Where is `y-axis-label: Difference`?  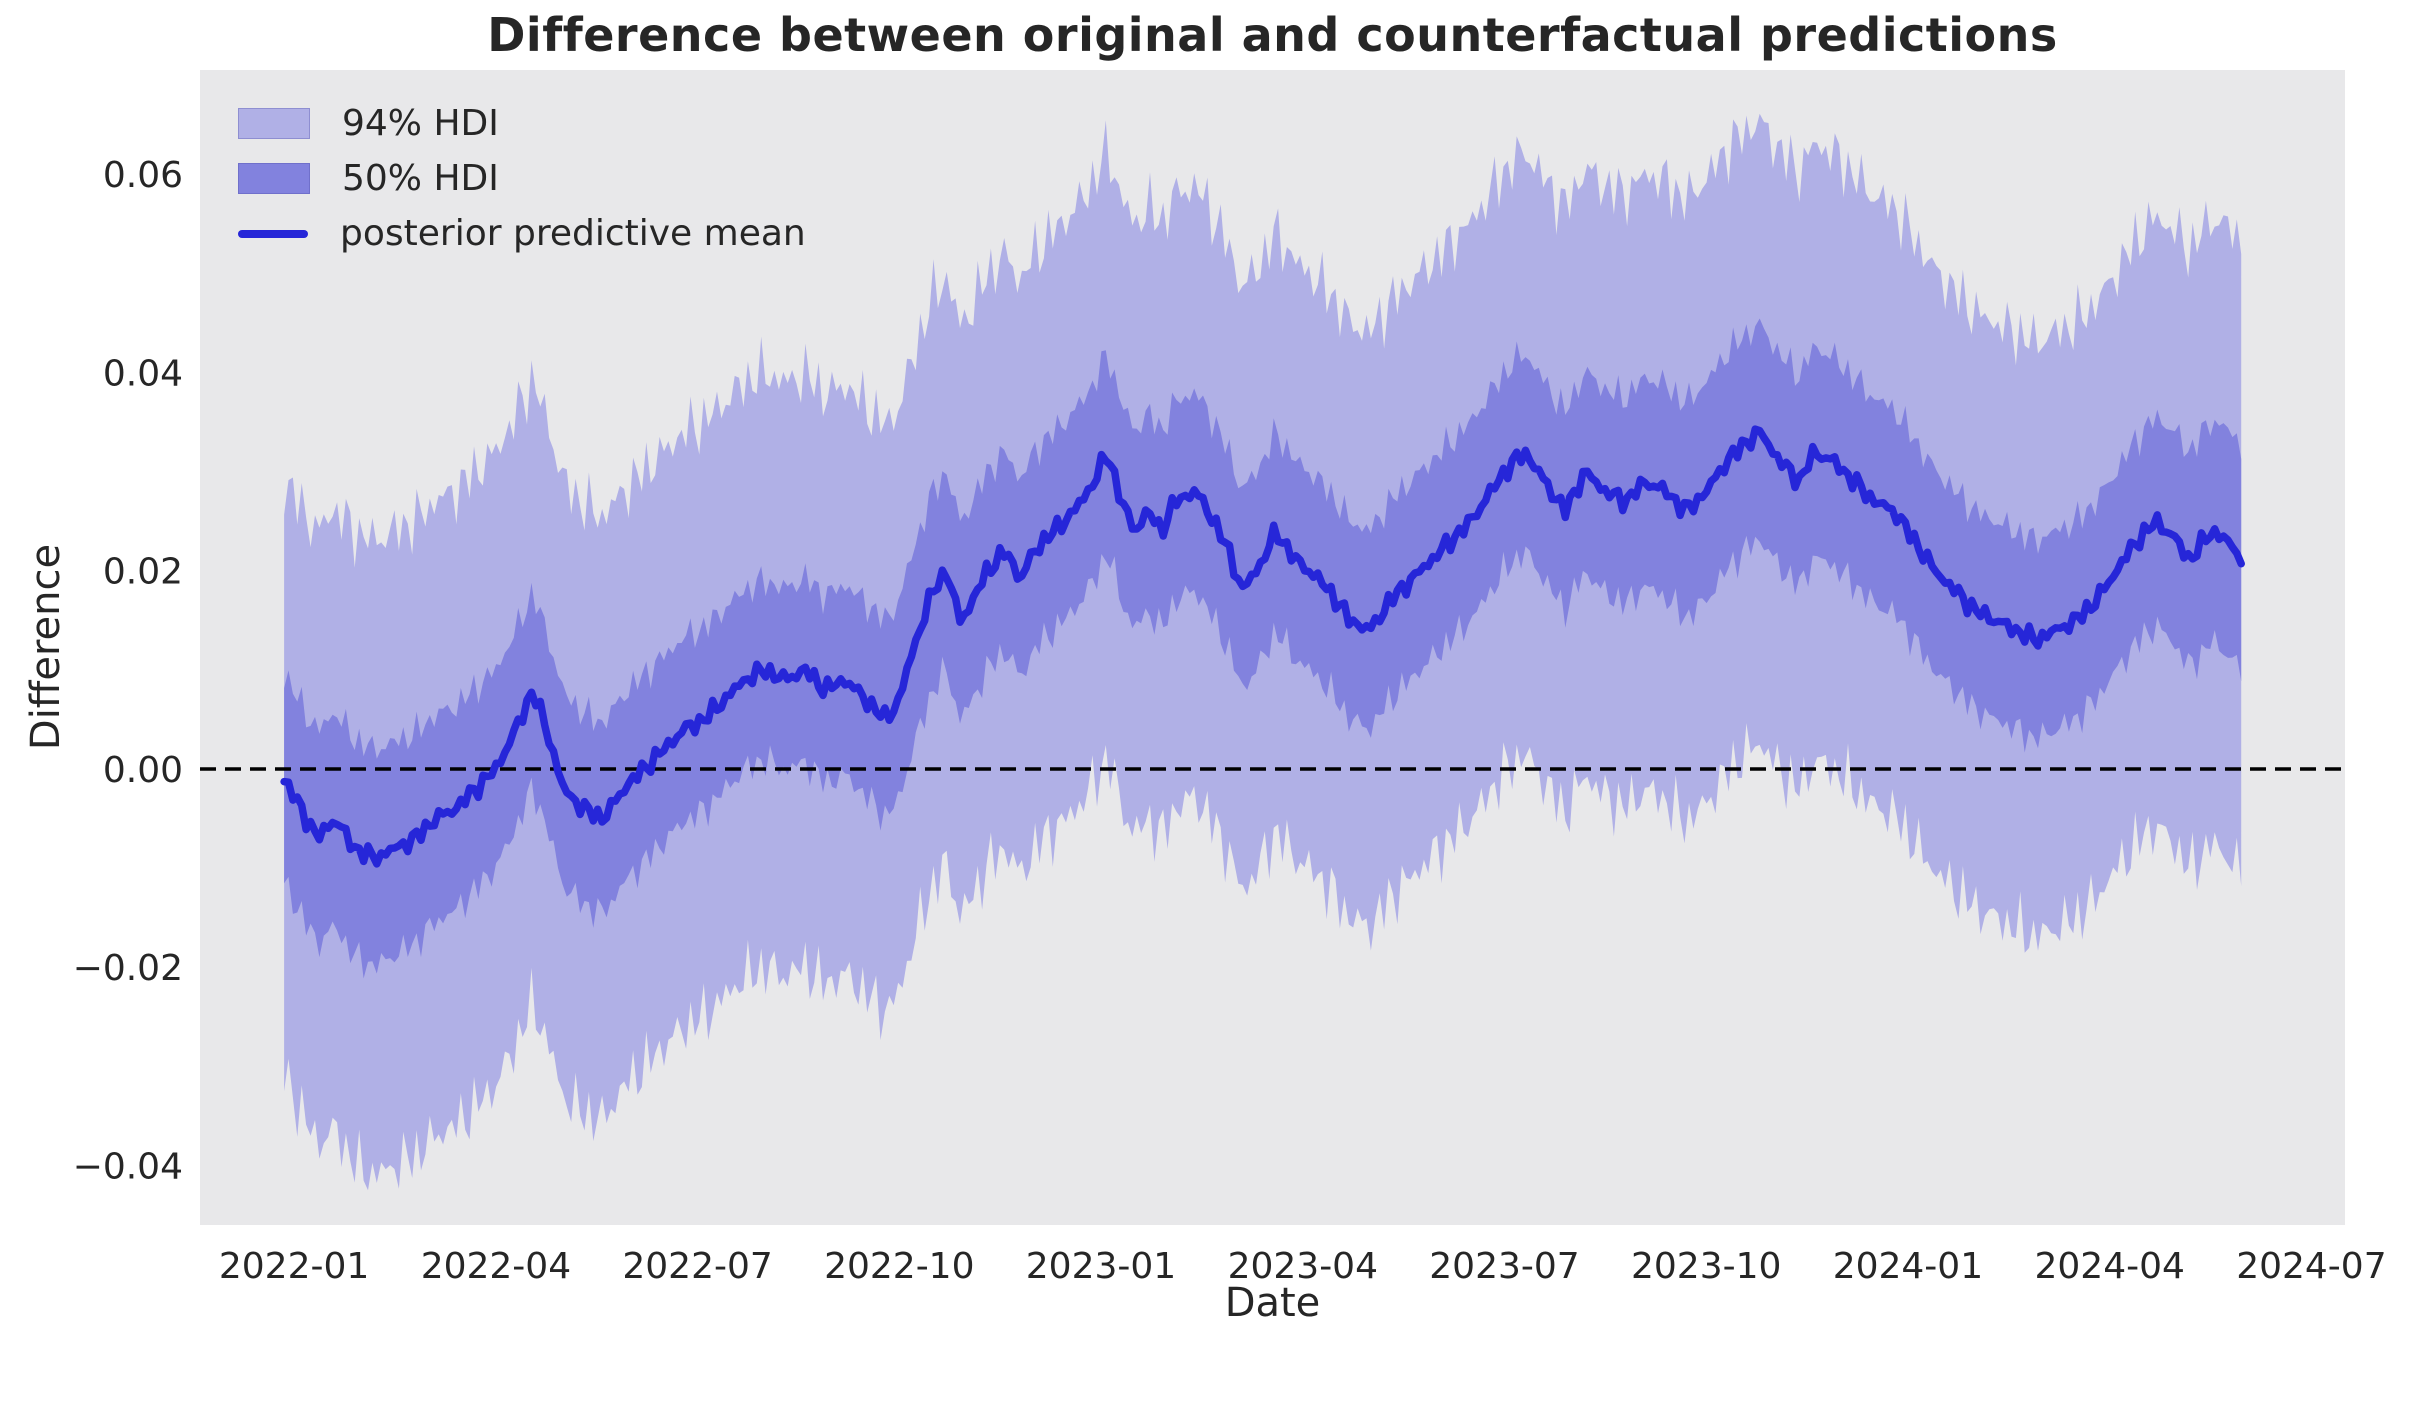
y-axis-label: Difference is located at coordinates (46, 647).